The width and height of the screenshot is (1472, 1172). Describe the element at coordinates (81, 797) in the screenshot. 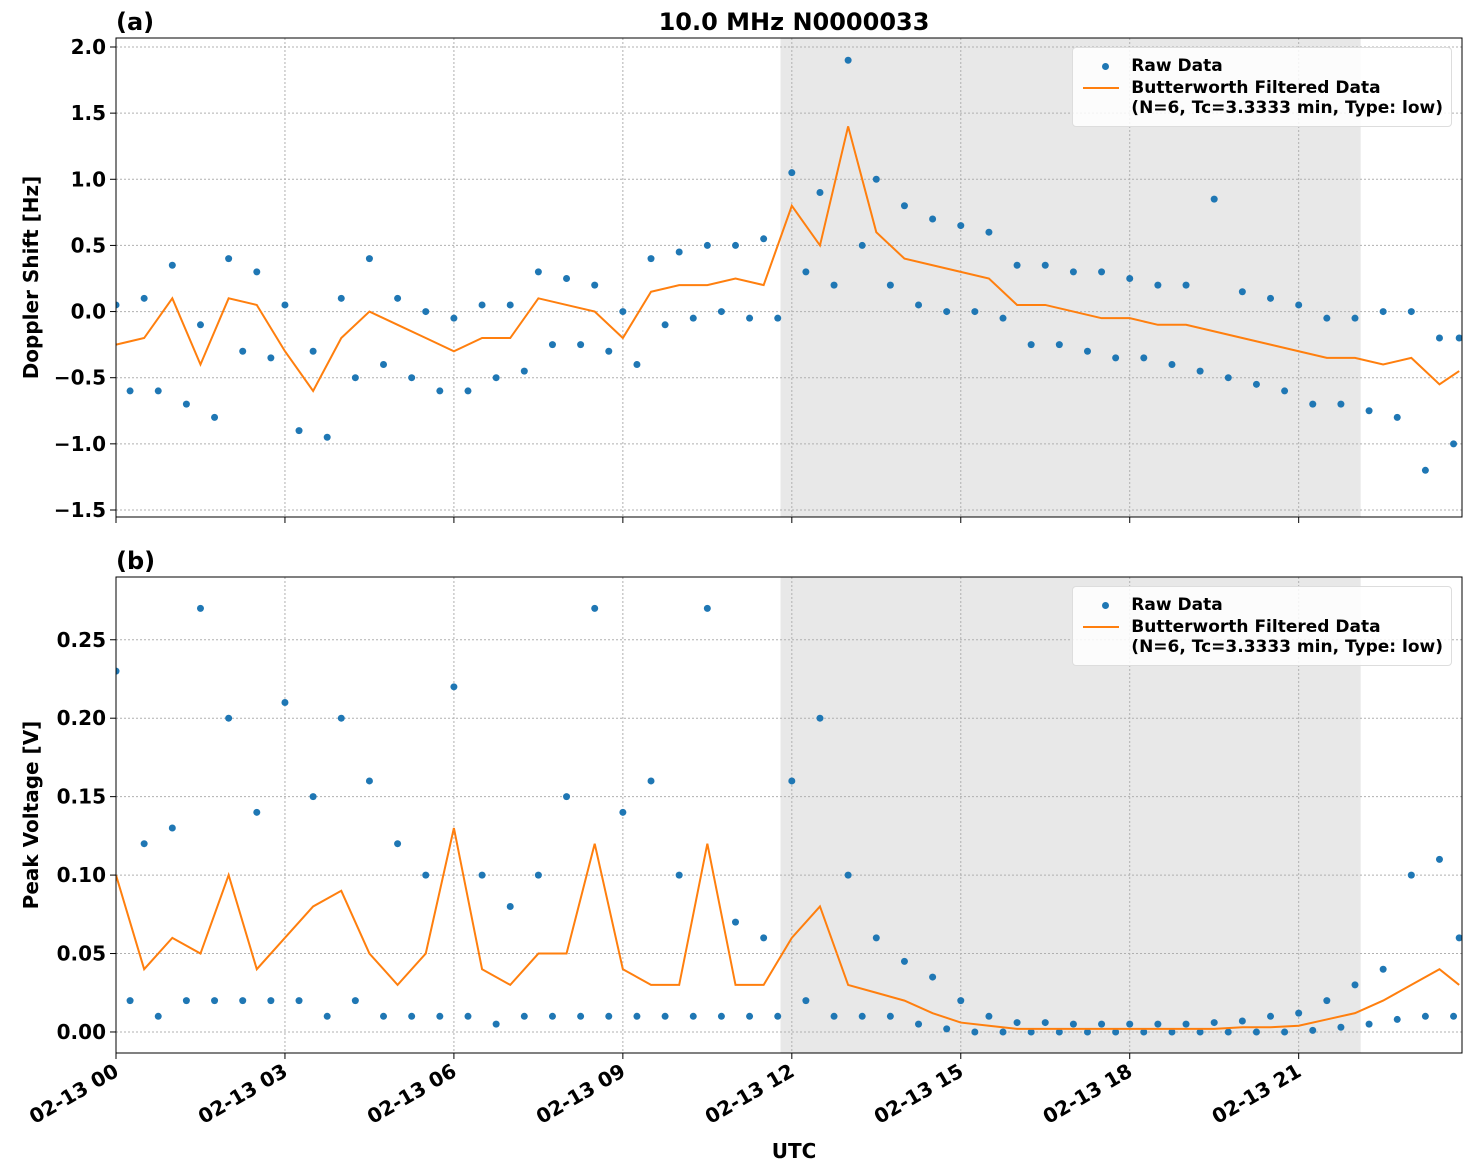

I see `y-tick-label: 0.15` at that location.